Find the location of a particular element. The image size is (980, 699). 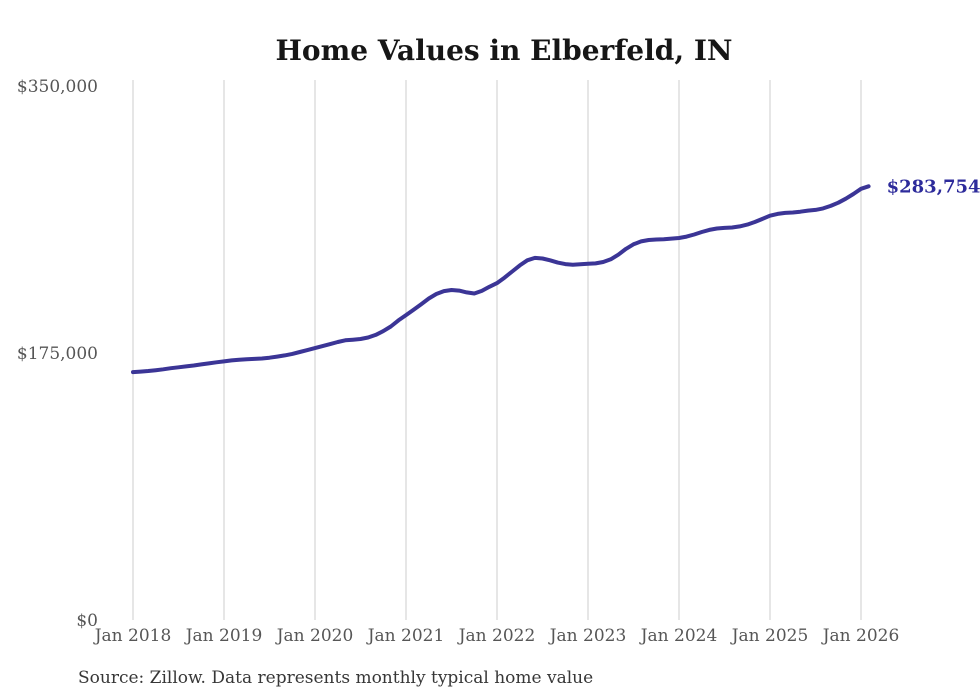

x-tick-label: Jan 2019 is located at coordinates (223, 636).